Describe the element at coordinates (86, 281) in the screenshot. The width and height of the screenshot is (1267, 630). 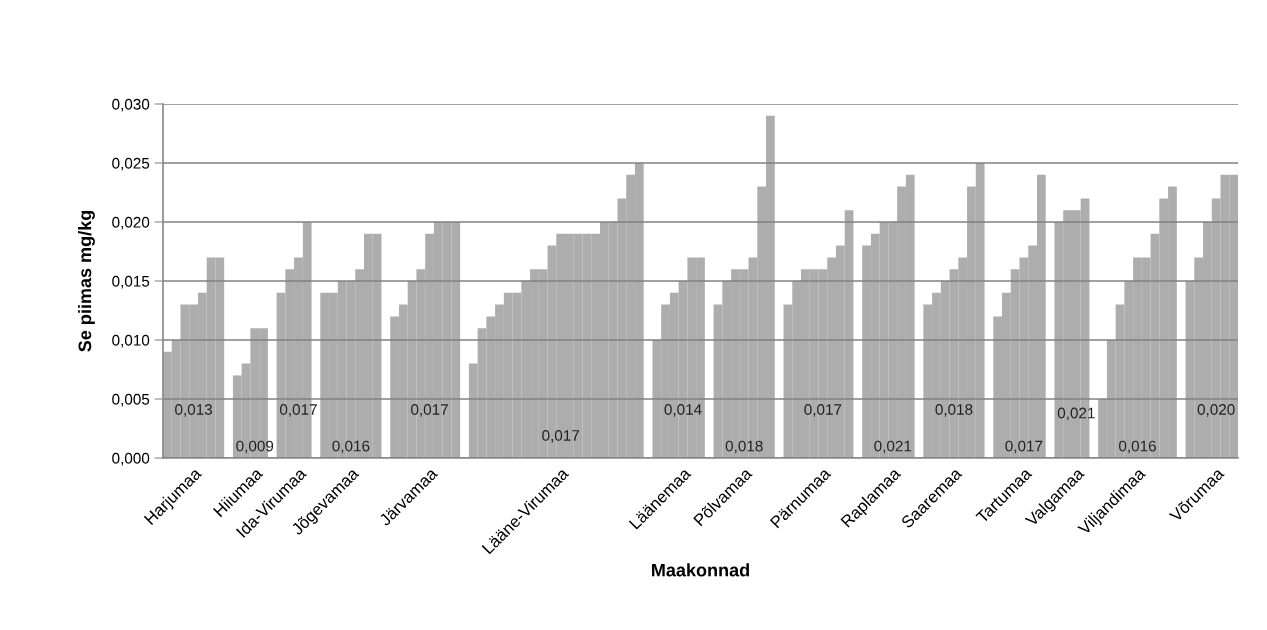
I see `y-axis-title: Se piimas mg/kg` at that location.